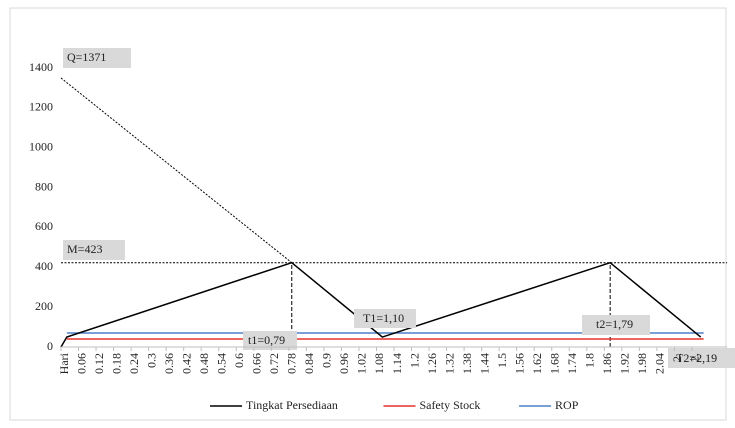 This screenshot has height=428, width=735. What do you see at coordinates (379, 363) in the screenshot?
I see `x-tick-label: 1.08` at bounding box center [379, 363].